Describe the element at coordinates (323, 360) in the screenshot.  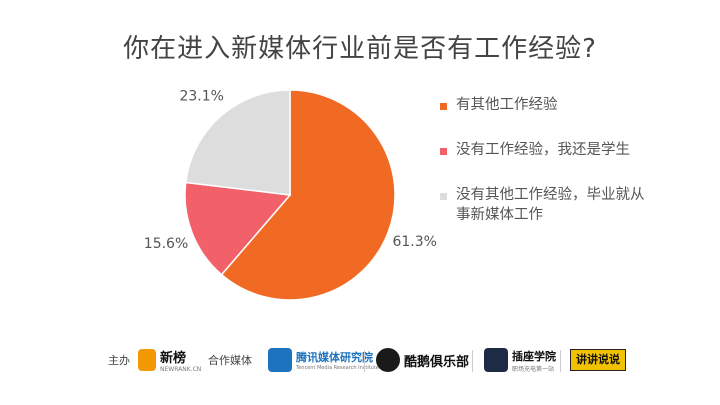
I see `tencent-media-logo: 腾讯媒体研究院 Tencent Media Research Institute` at that location.